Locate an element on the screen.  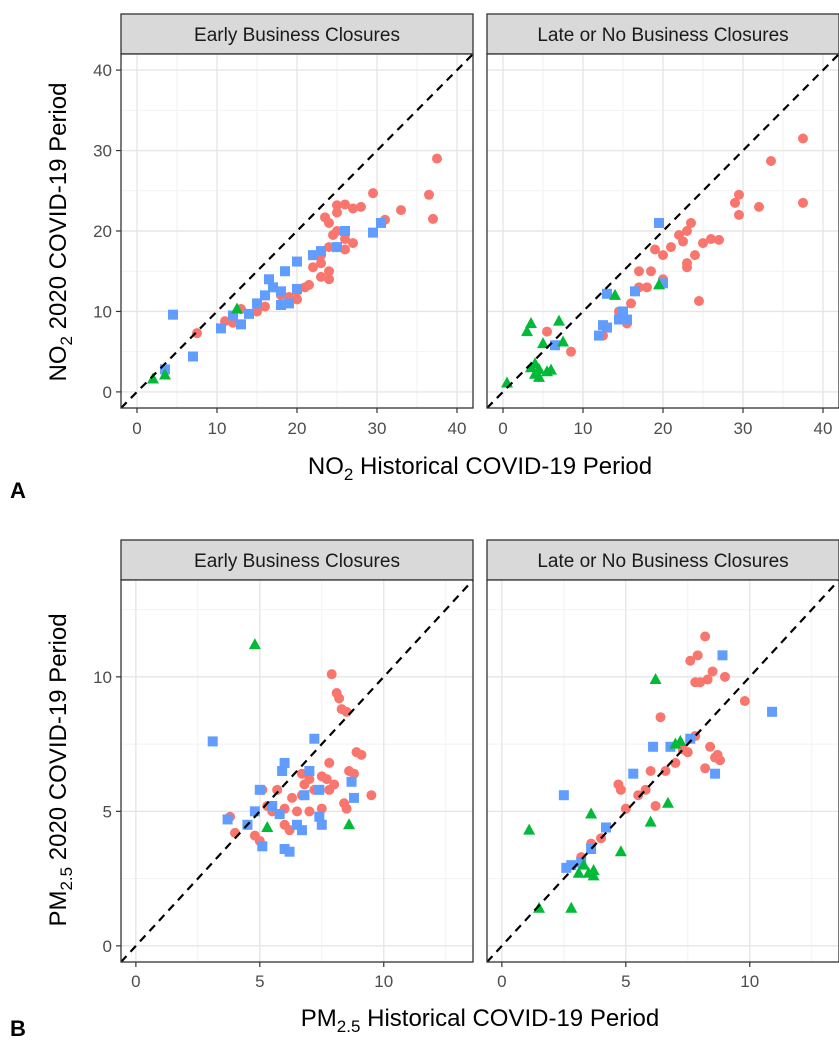
facet-strip is located at coordinates (297, 560).